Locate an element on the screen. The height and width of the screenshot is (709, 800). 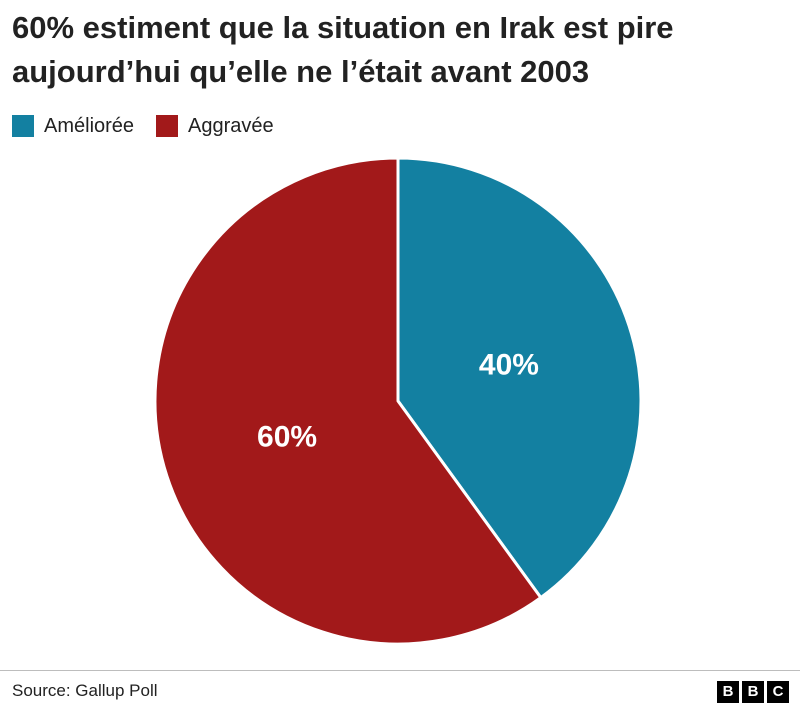
legend-swatch-aggravee is located at coordinates (167, 126).